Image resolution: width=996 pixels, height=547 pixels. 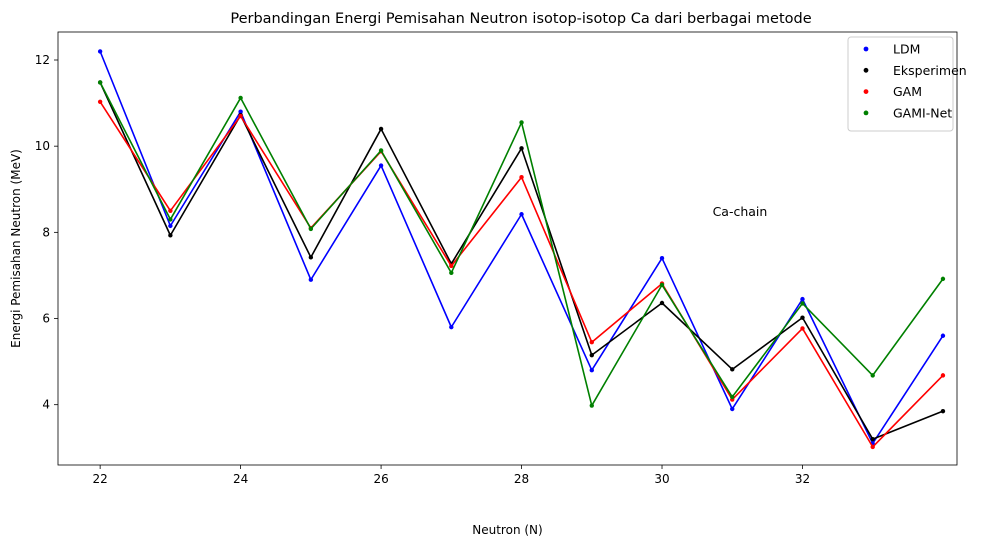 I want to click on y-tick-label: 6, so click(x=46, y=319).